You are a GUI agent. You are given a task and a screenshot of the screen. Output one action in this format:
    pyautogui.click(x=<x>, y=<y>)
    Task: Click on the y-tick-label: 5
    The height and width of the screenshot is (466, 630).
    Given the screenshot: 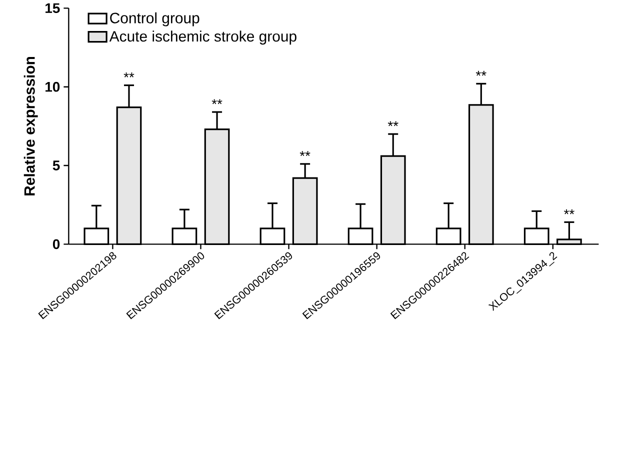 What is the action you would take?
    pyautogui.click(x=56, y=165)
    